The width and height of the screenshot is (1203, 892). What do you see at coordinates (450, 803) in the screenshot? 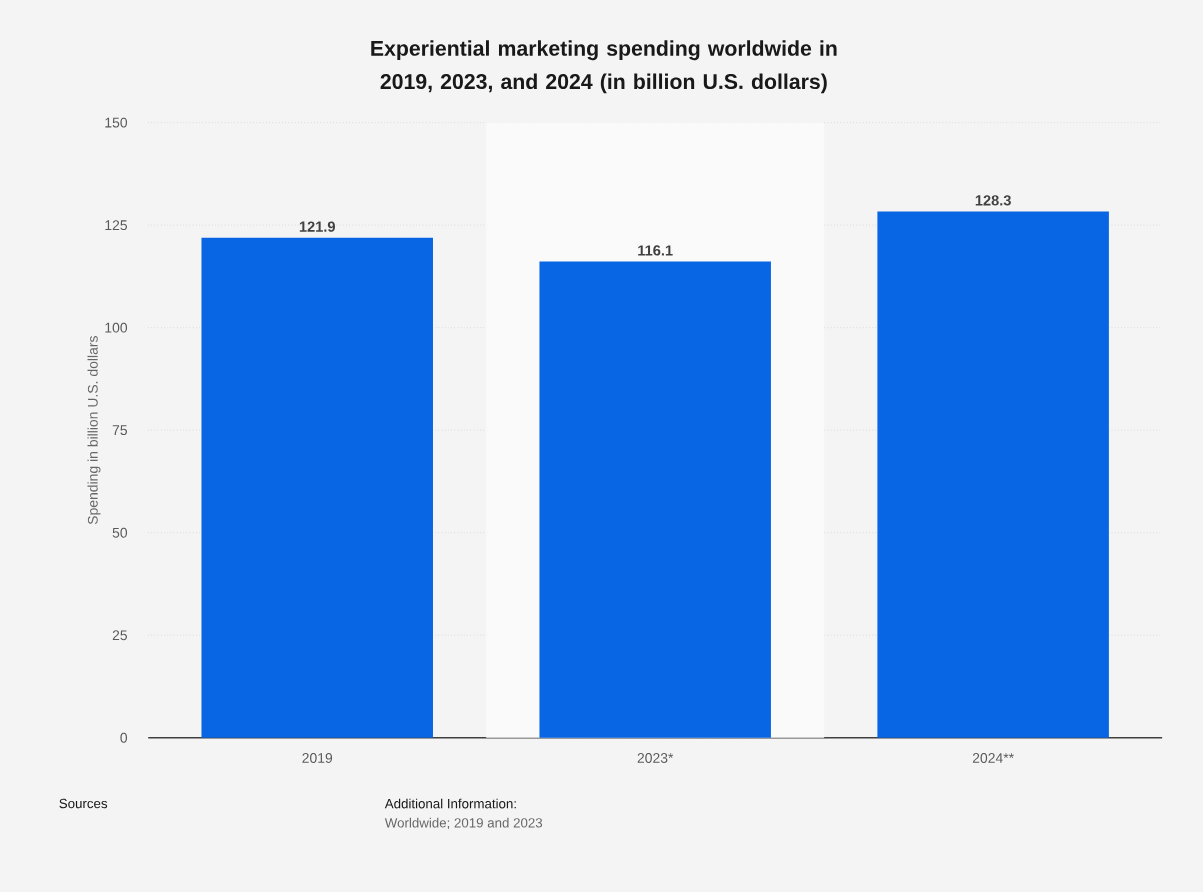
I see `text: Additional Information:` at bounding box center [450, 803].